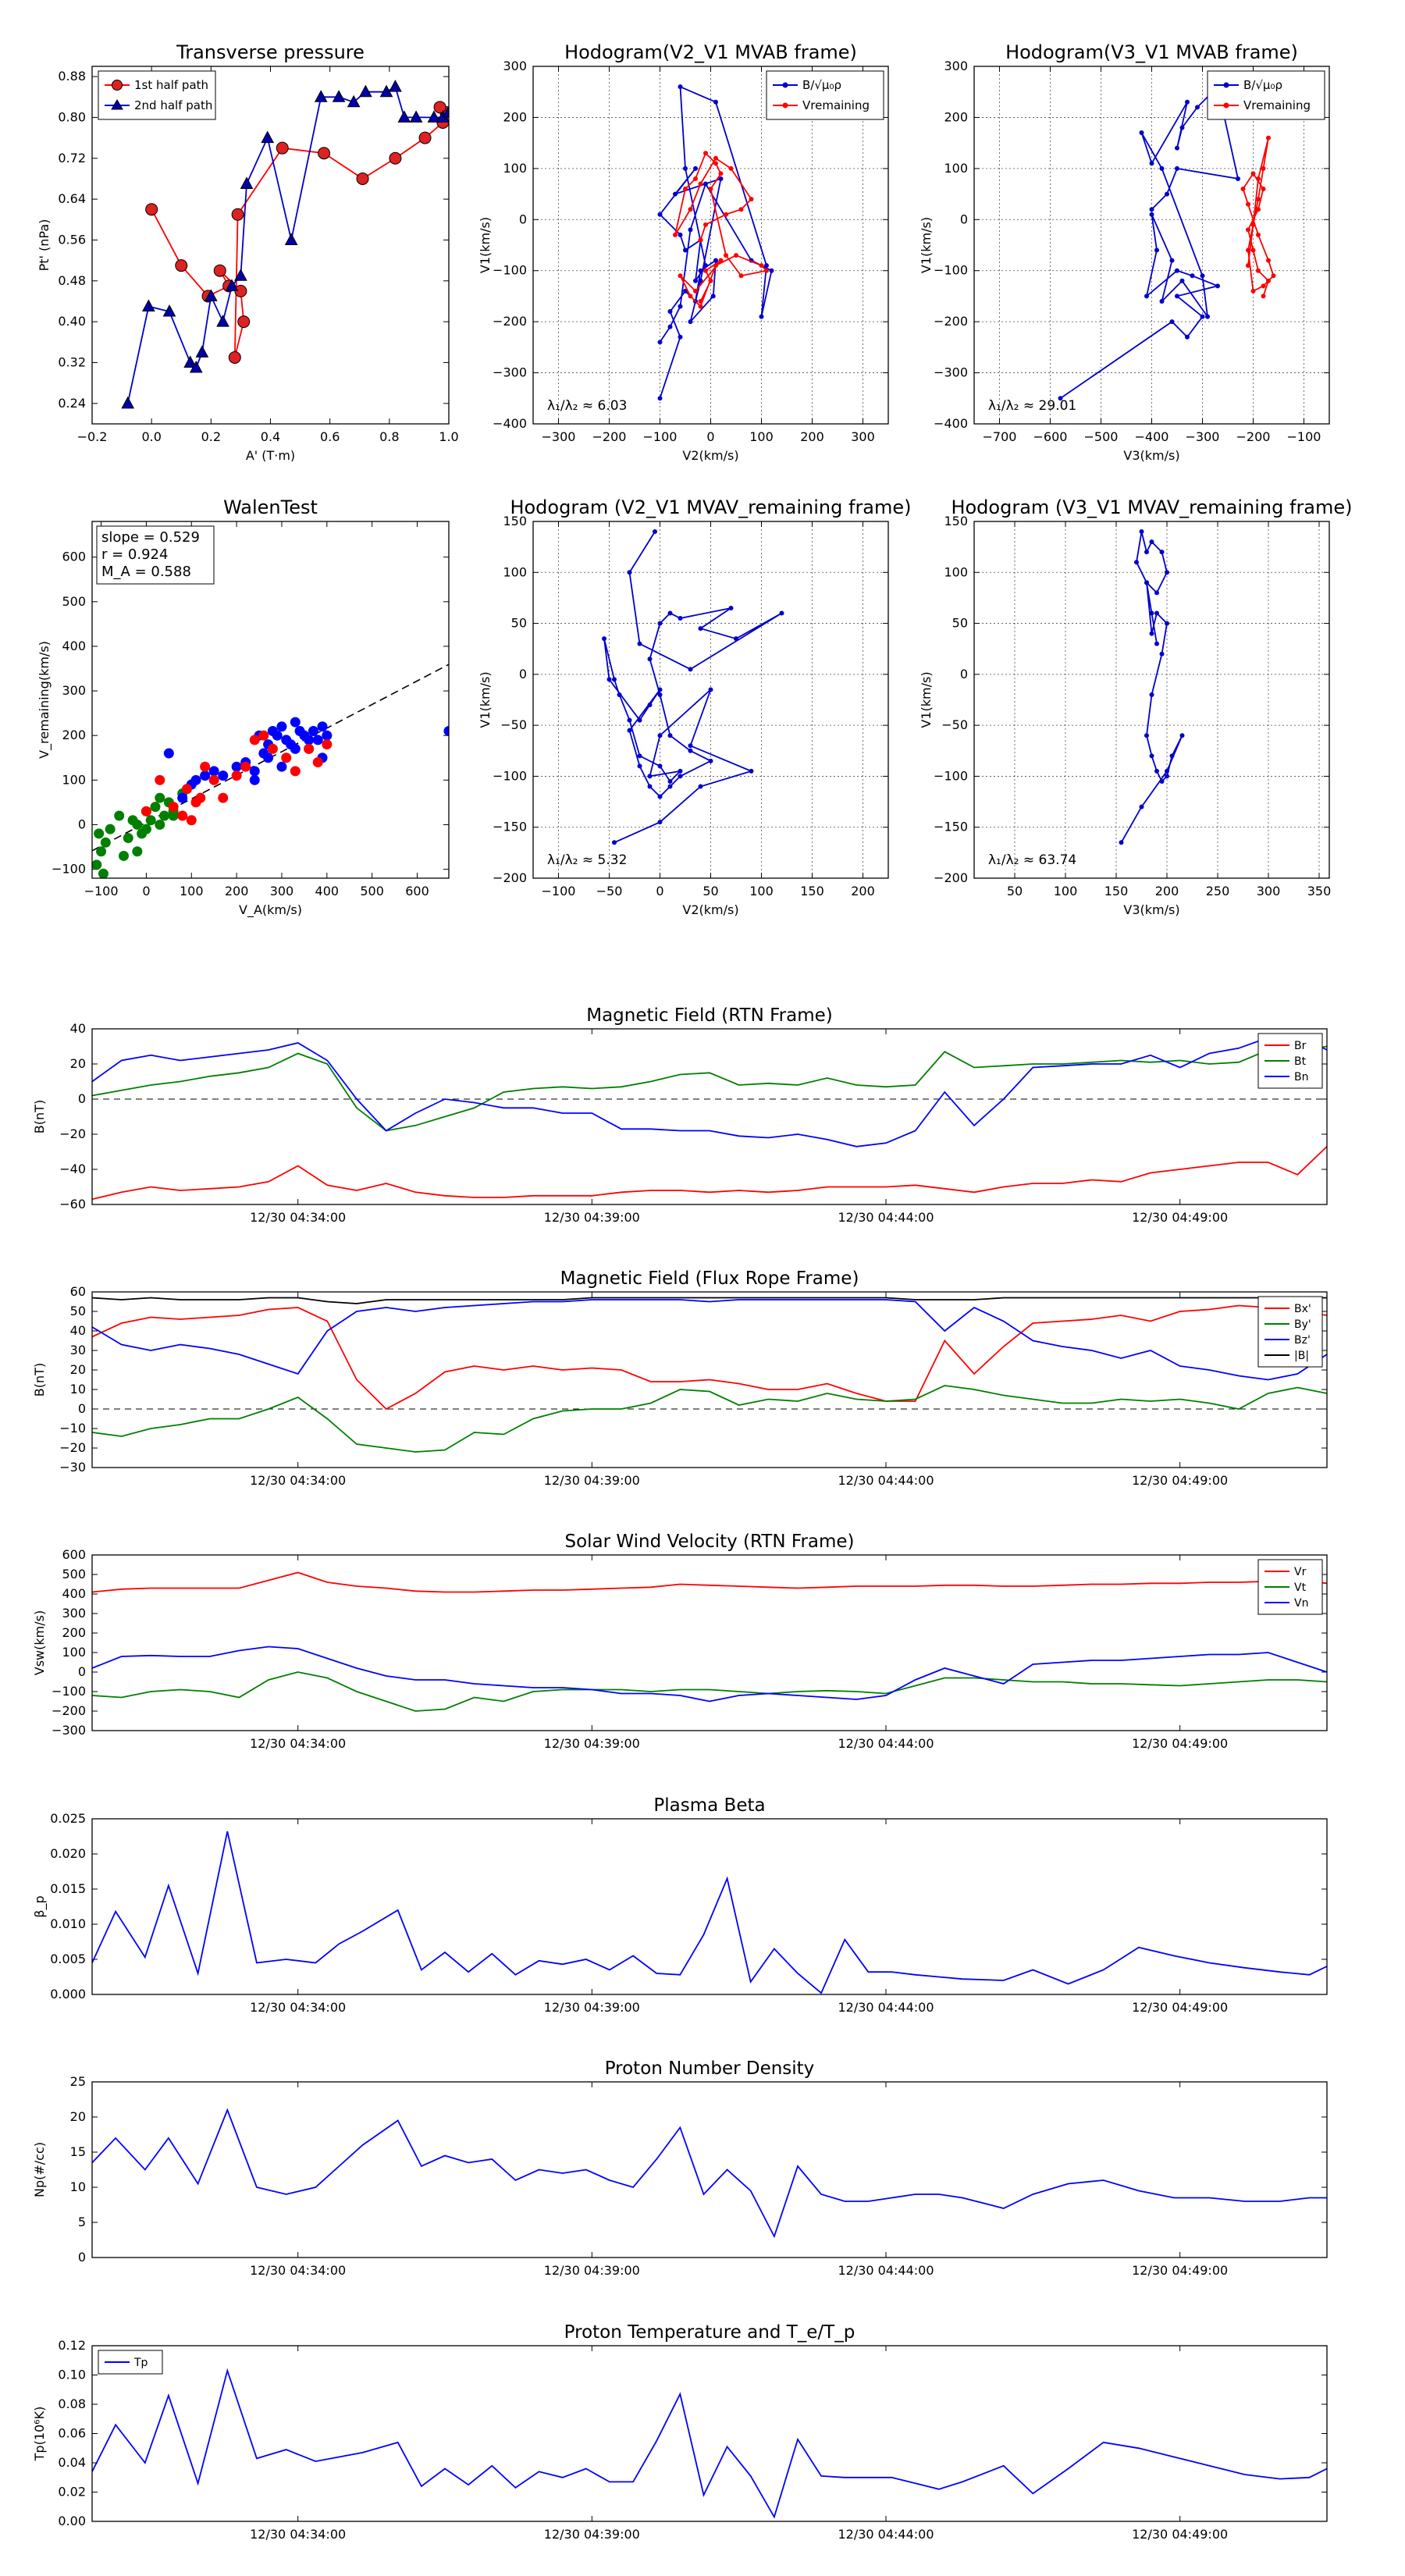  Describe the element at coordinates (1151, 245) in the screenshot. I see `hodogram-v3v1-mvab-frame` at that location.